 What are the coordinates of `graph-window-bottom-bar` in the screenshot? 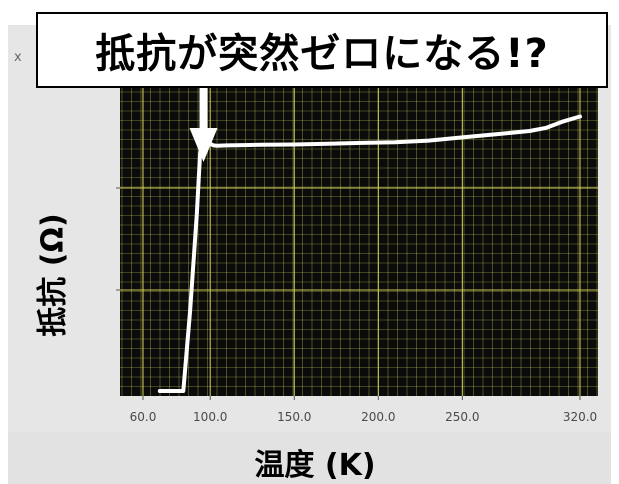 It's located at (309, 458).